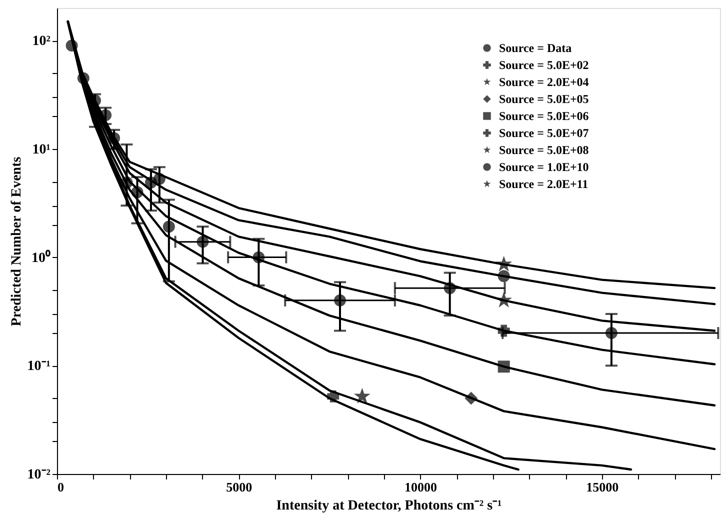 Image resolution: width=728 pixels, height=520 pixels. Describe the element at coordinates (544, 82) in the screenshot. I see `legend-label: Source = 2.0E+04` at that location.